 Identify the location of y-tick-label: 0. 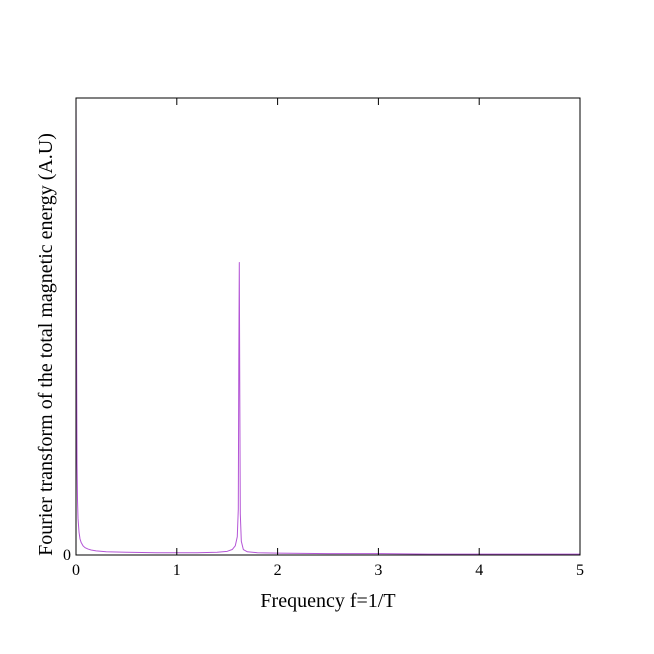
(67, 555).